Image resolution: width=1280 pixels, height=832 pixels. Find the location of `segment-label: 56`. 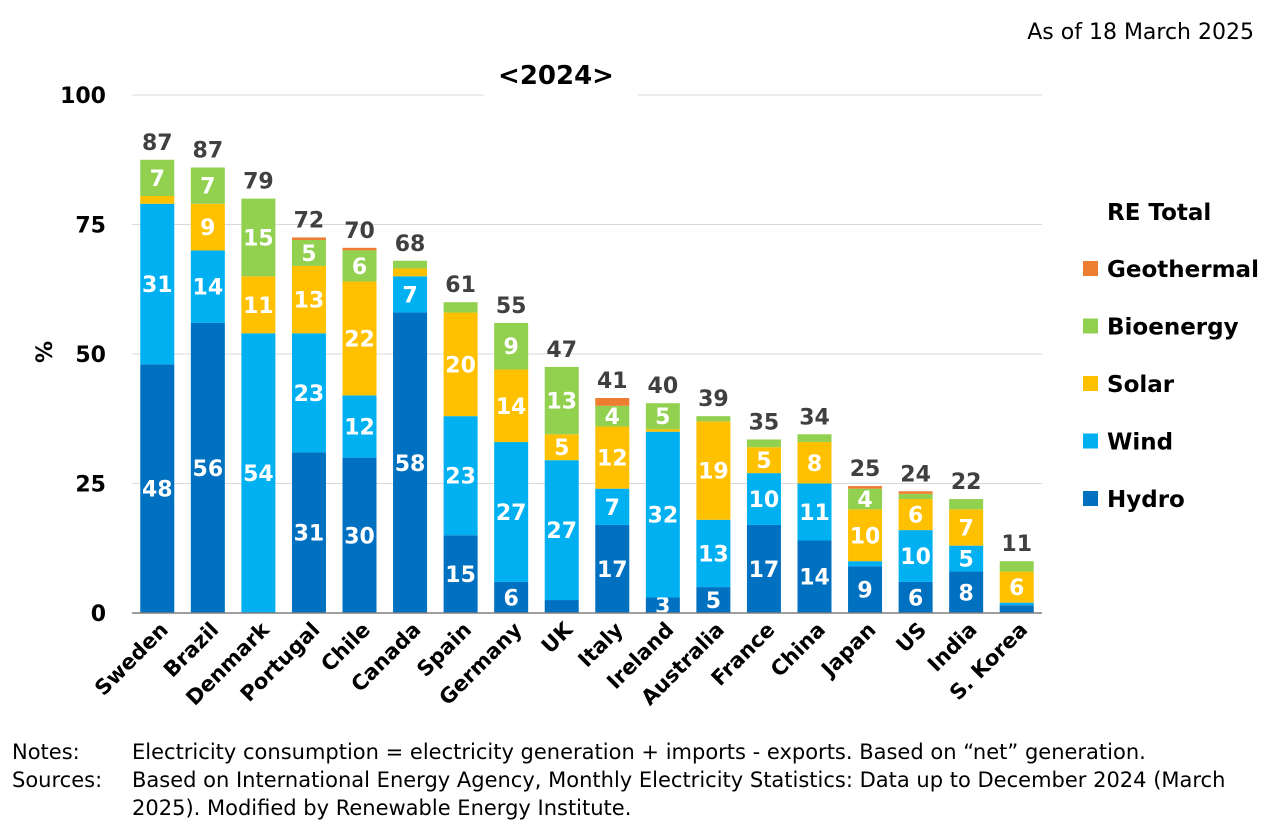

segment-label: 56 is located at coordinates (208, 469).